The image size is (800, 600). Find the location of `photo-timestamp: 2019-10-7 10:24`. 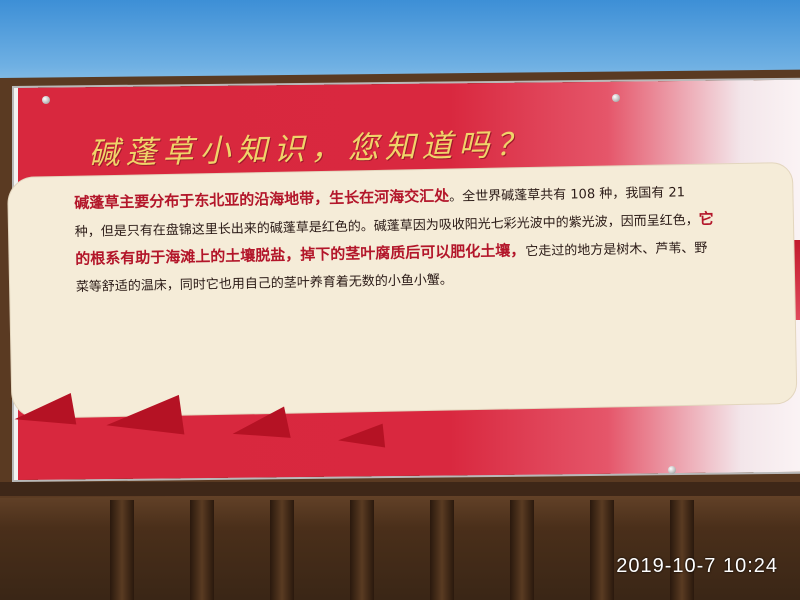

photo-timestamp: 2019-10-7 10:24 is located at coordinates (697, 566).